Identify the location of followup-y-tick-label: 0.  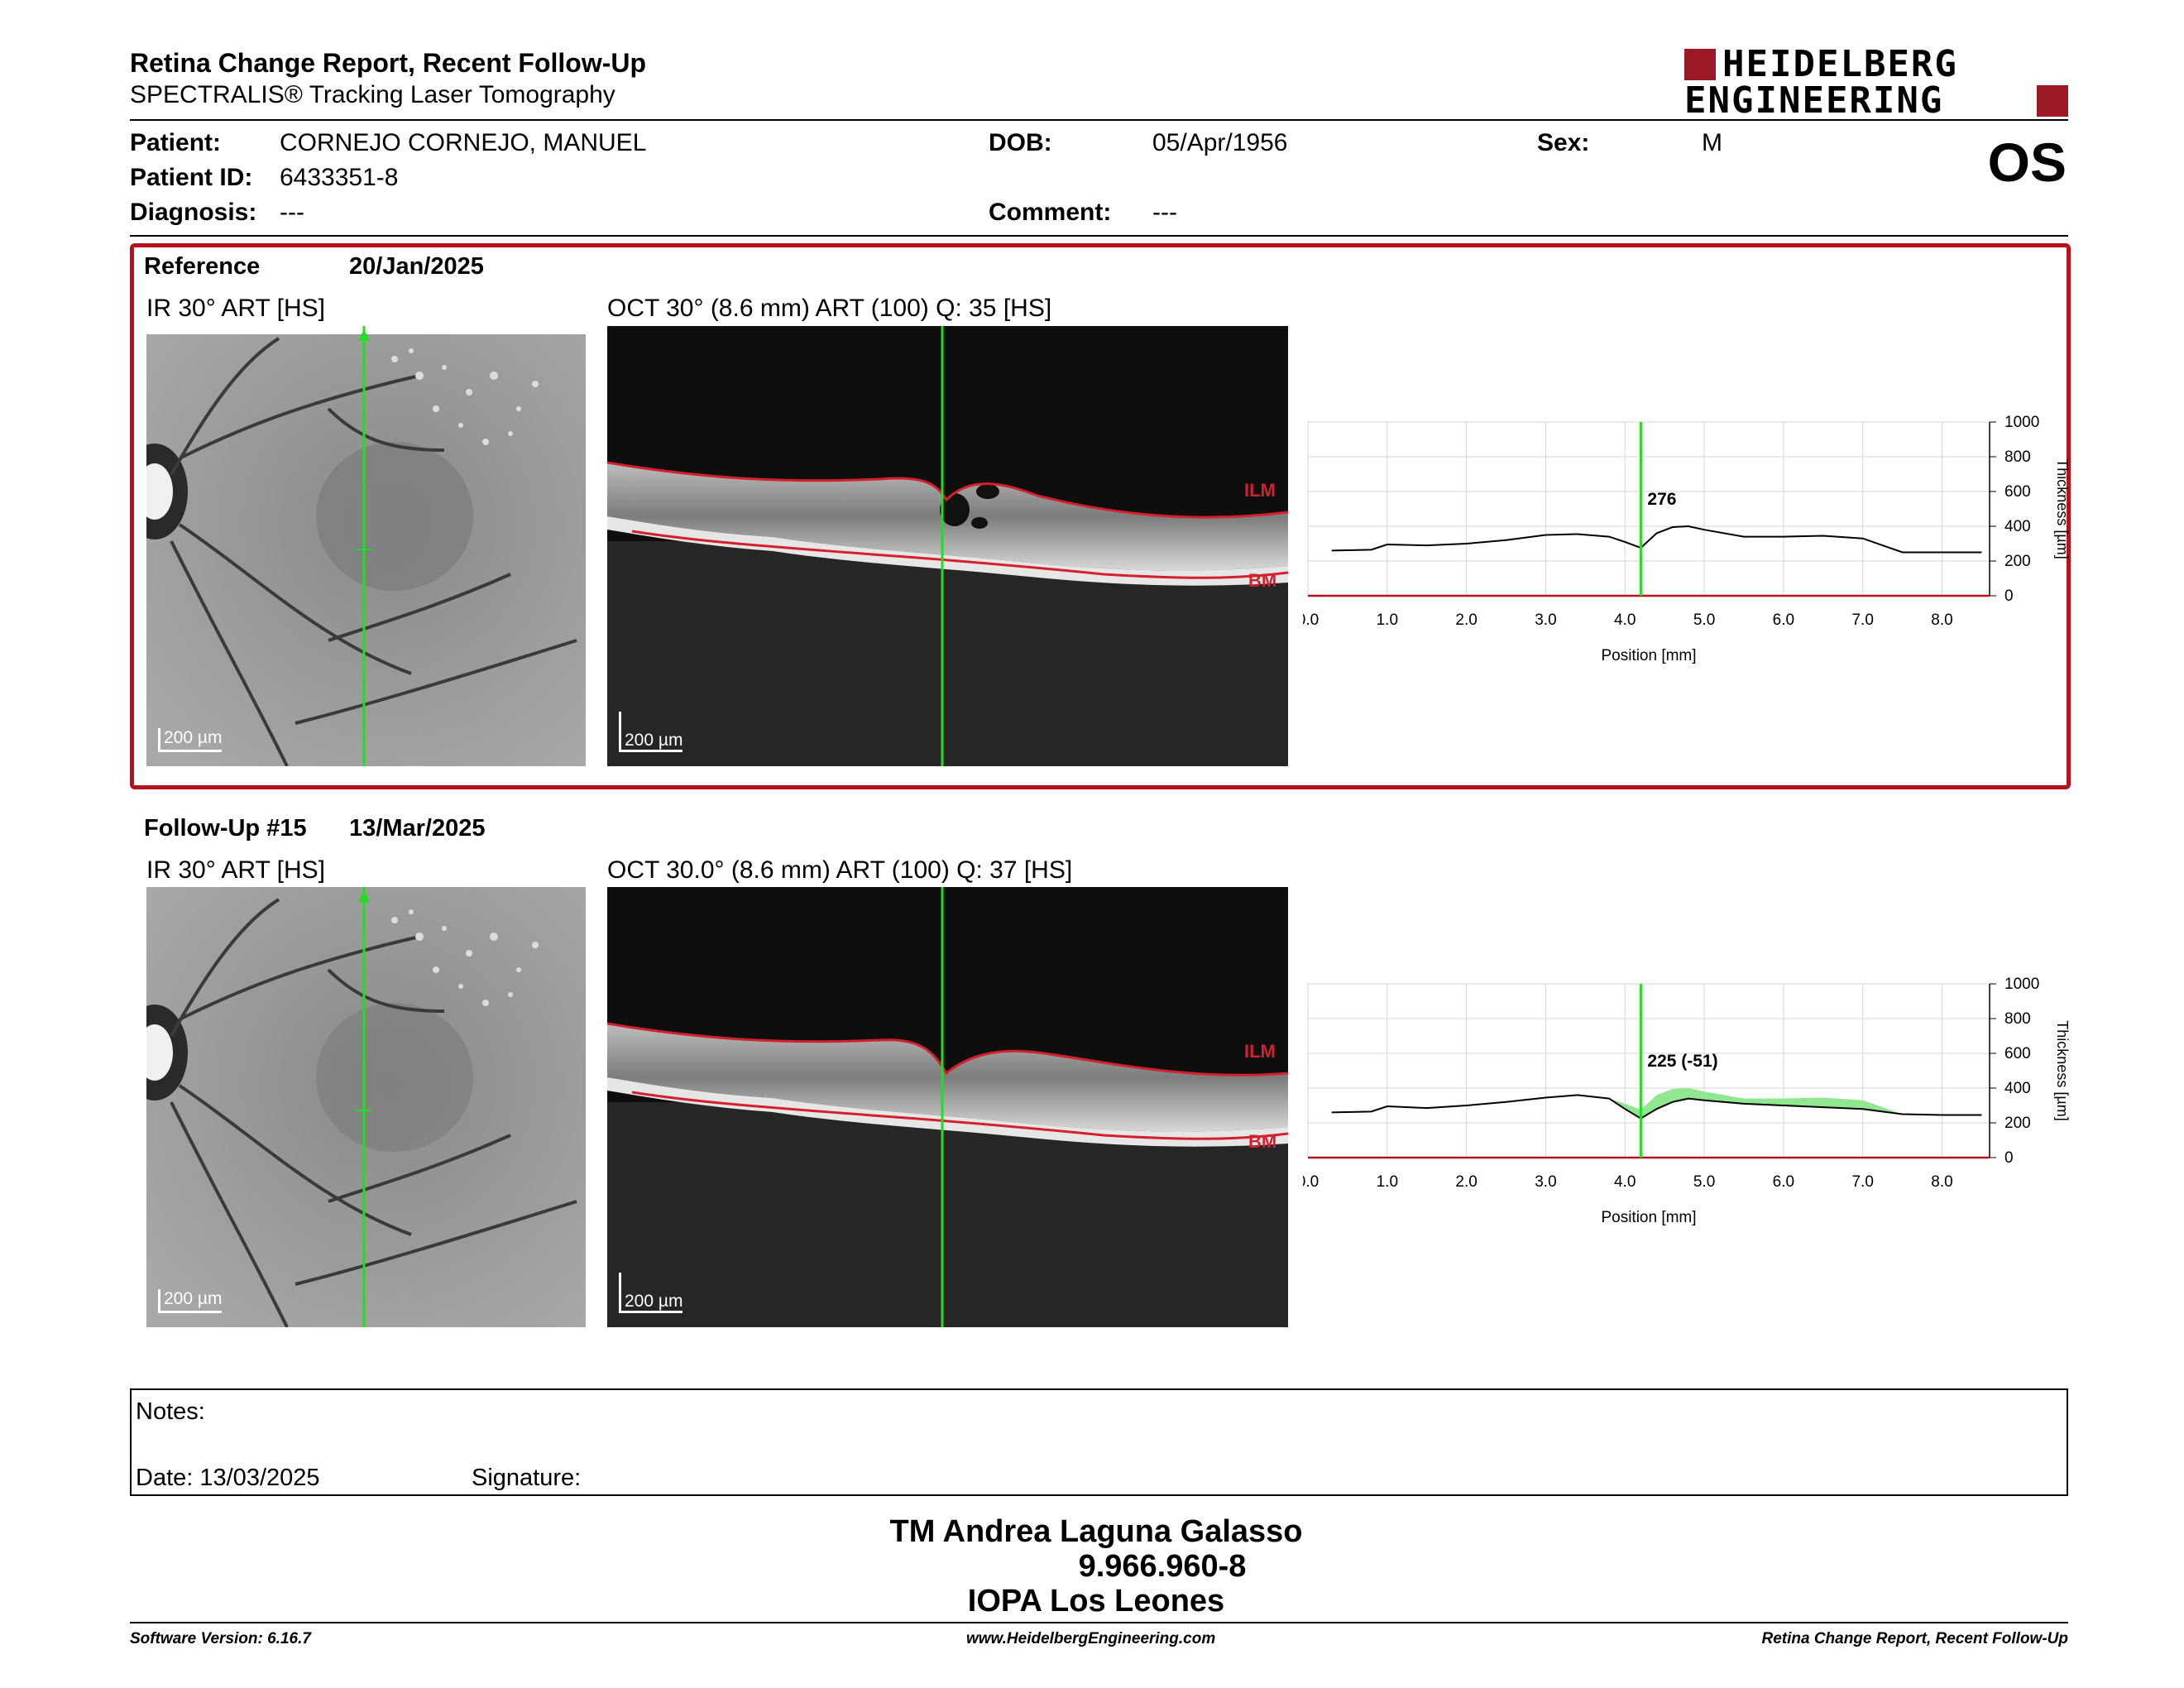
(2009, 1158).